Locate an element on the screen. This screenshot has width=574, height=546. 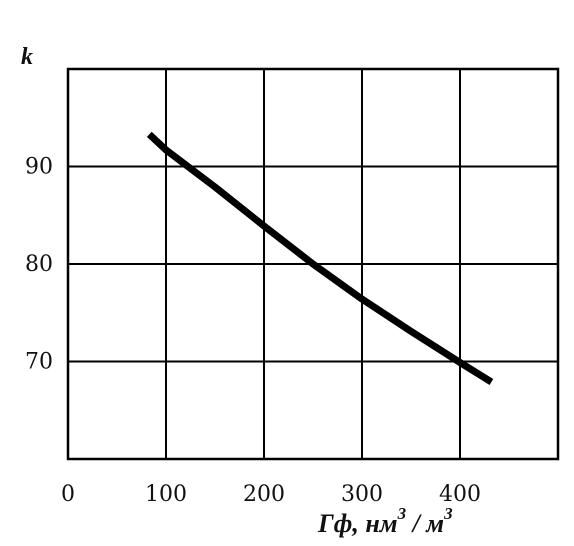
x-axis-label-unit: м is located at coordinates (434, 523).